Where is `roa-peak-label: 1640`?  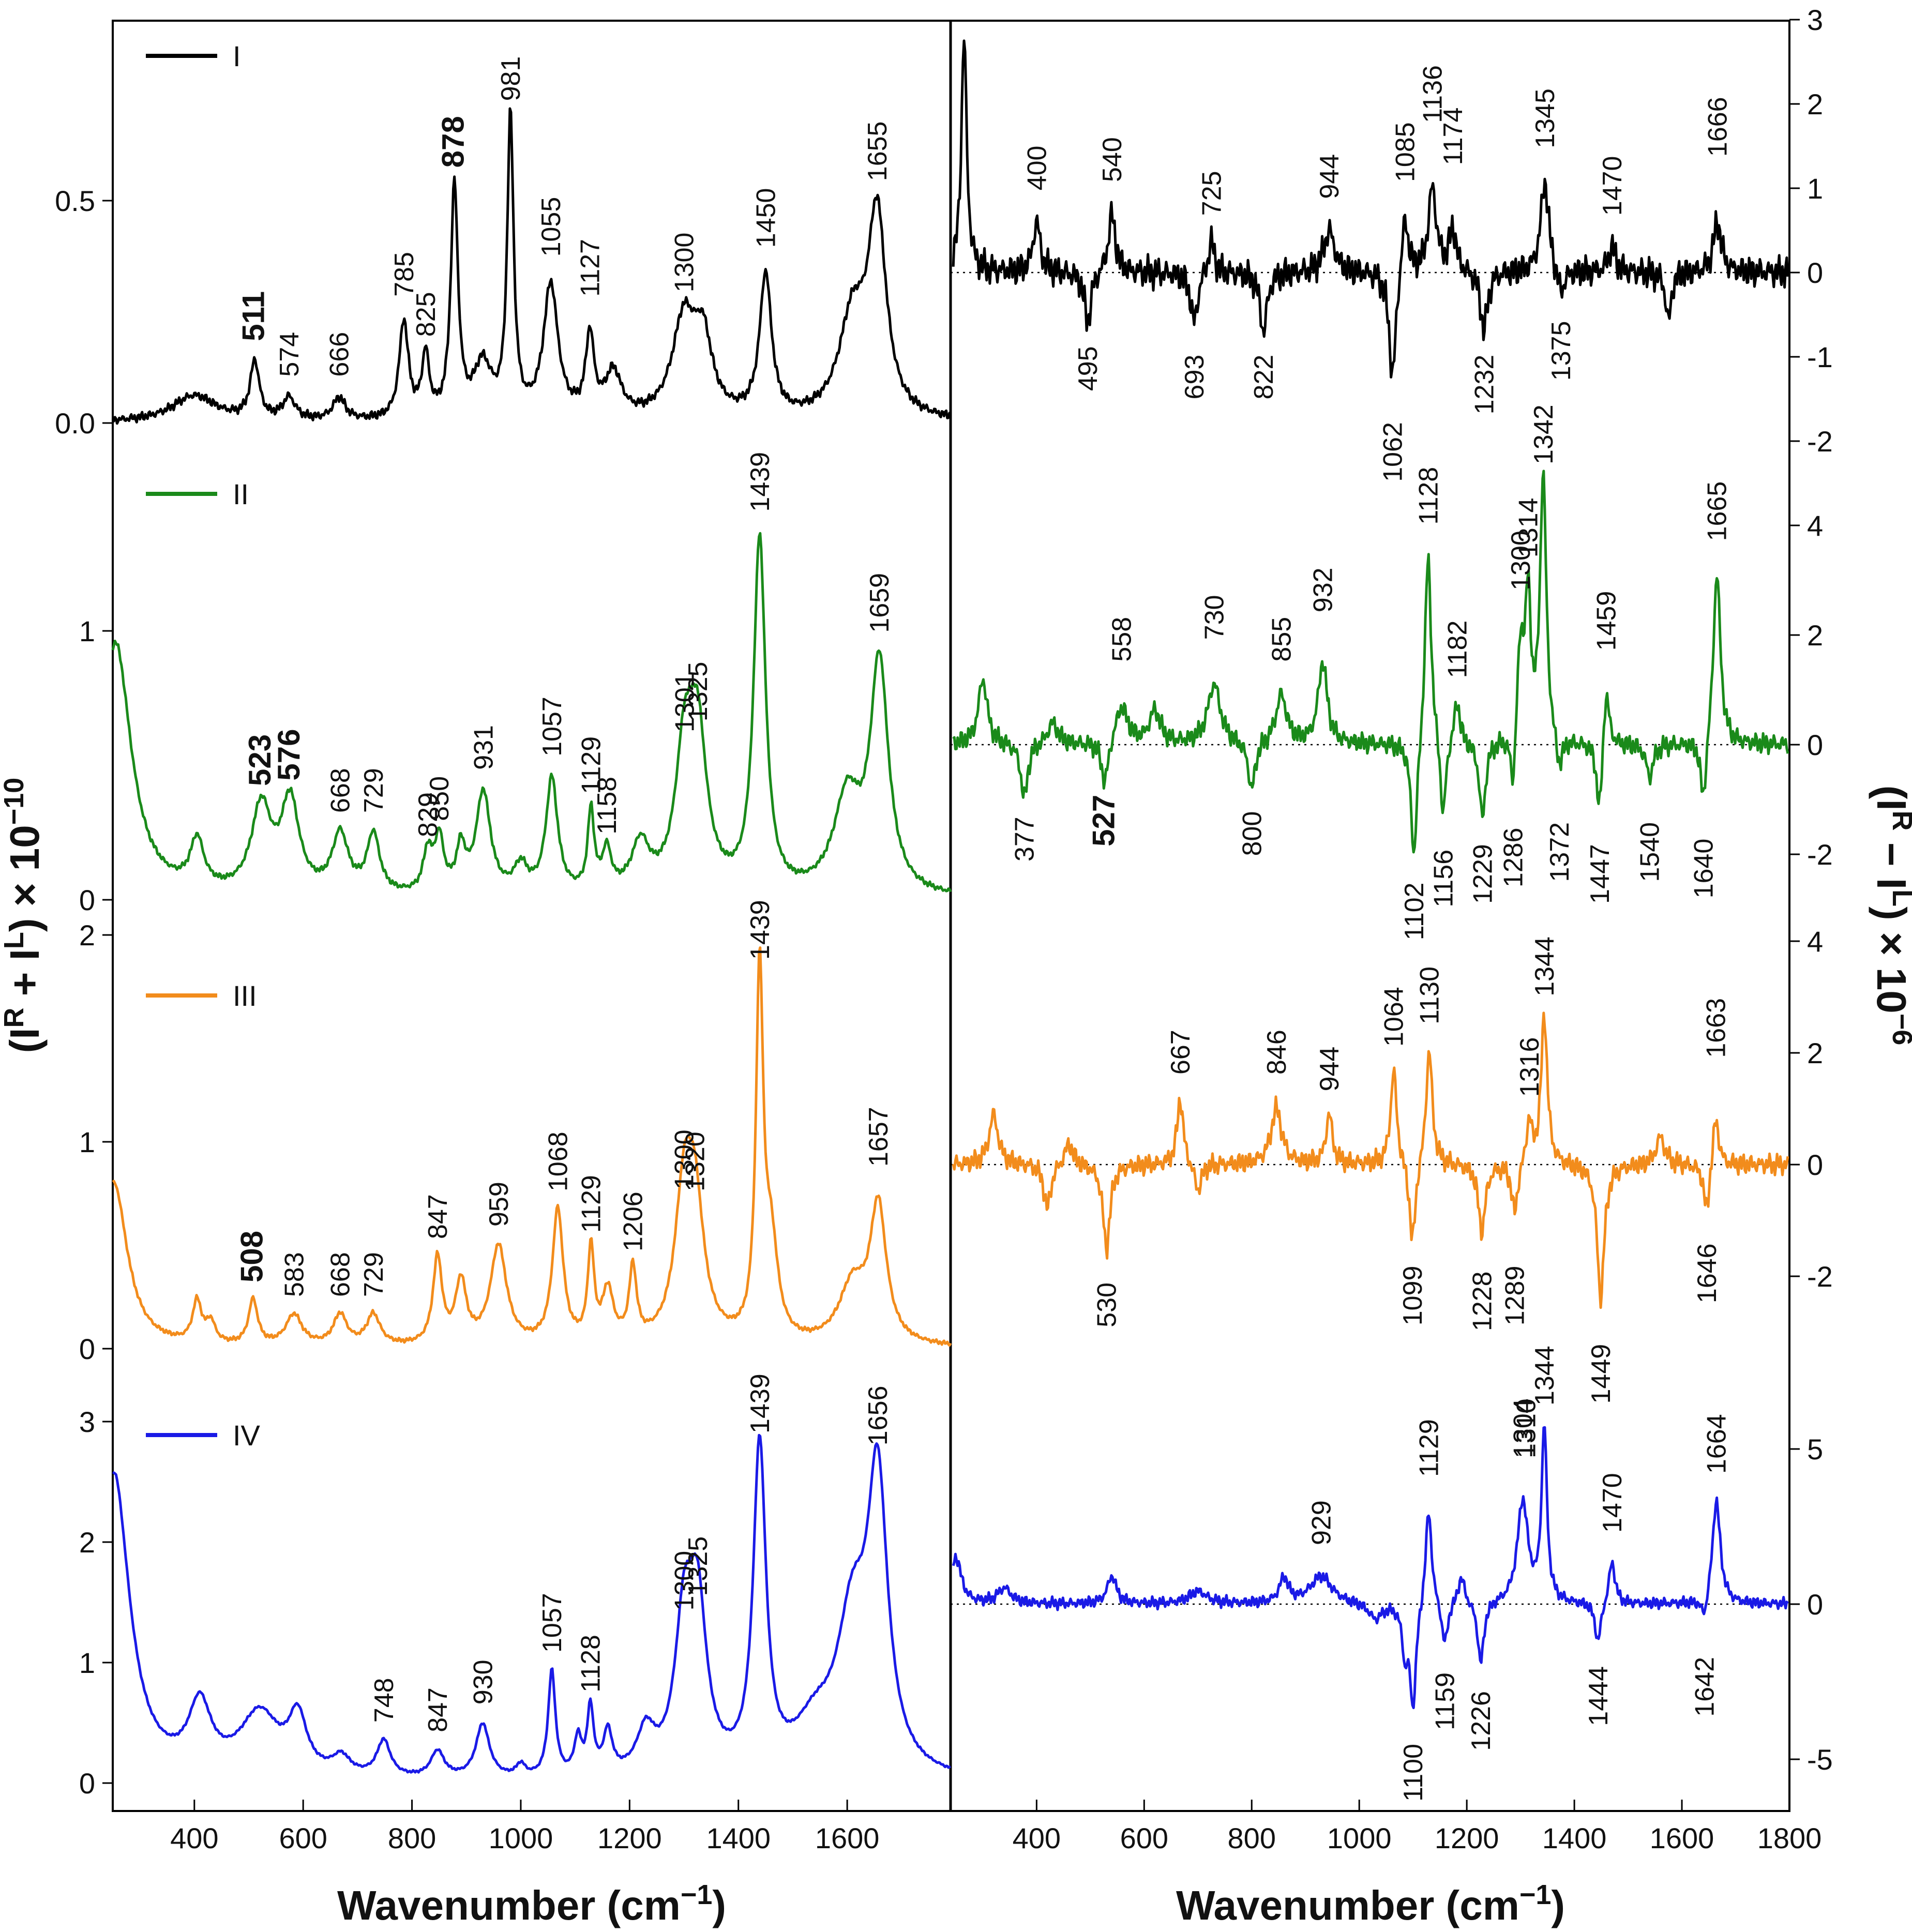
roa-peak-label: 1640 is located at coordinates (1704, 869).